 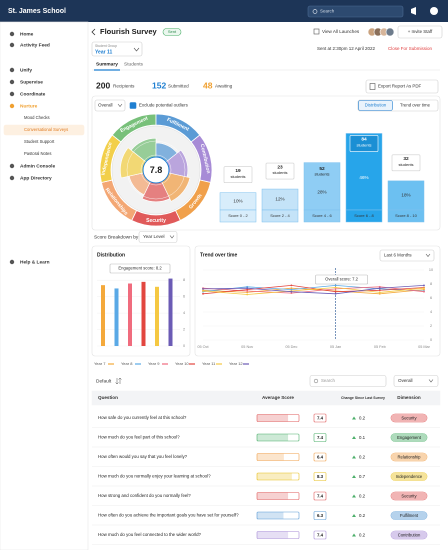 I want to click on score-bar-label: Score 8 - 10, so click(x=406, y=215).